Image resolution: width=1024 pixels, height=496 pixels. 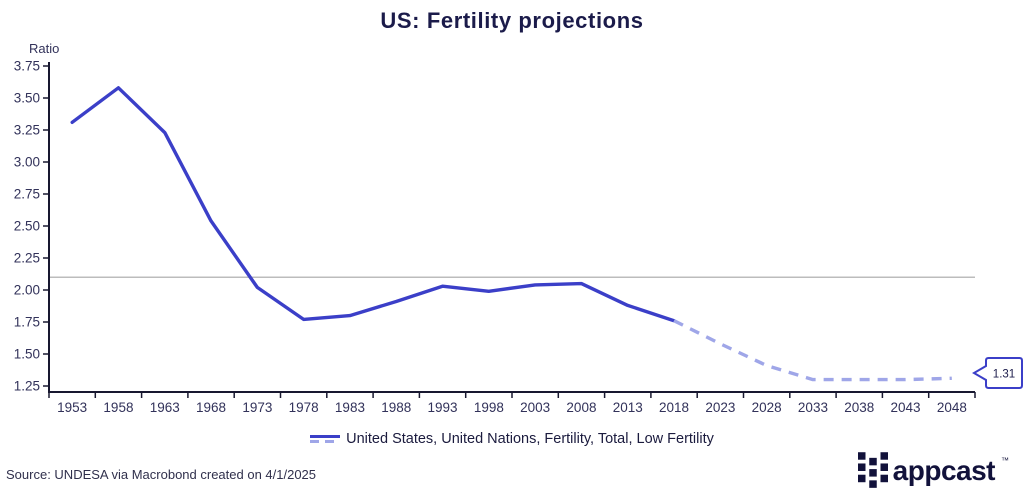 What do you see at coordinates (952, 407) in the screenshot?
I see `svg-text: 2048` at bounding box center [952, 407].